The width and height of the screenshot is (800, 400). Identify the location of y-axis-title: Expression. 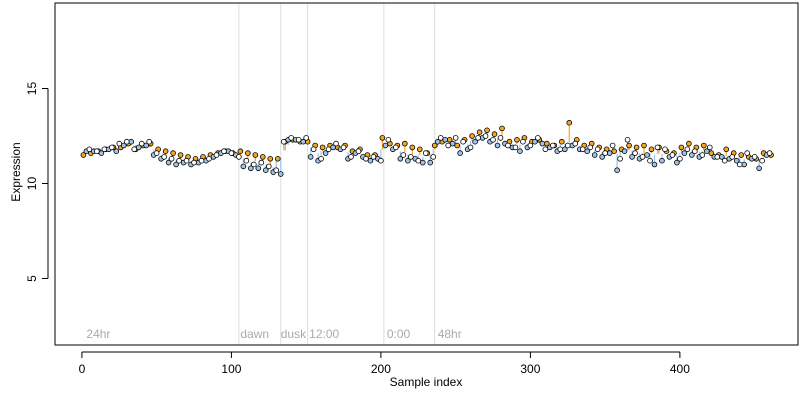
(16, 171).